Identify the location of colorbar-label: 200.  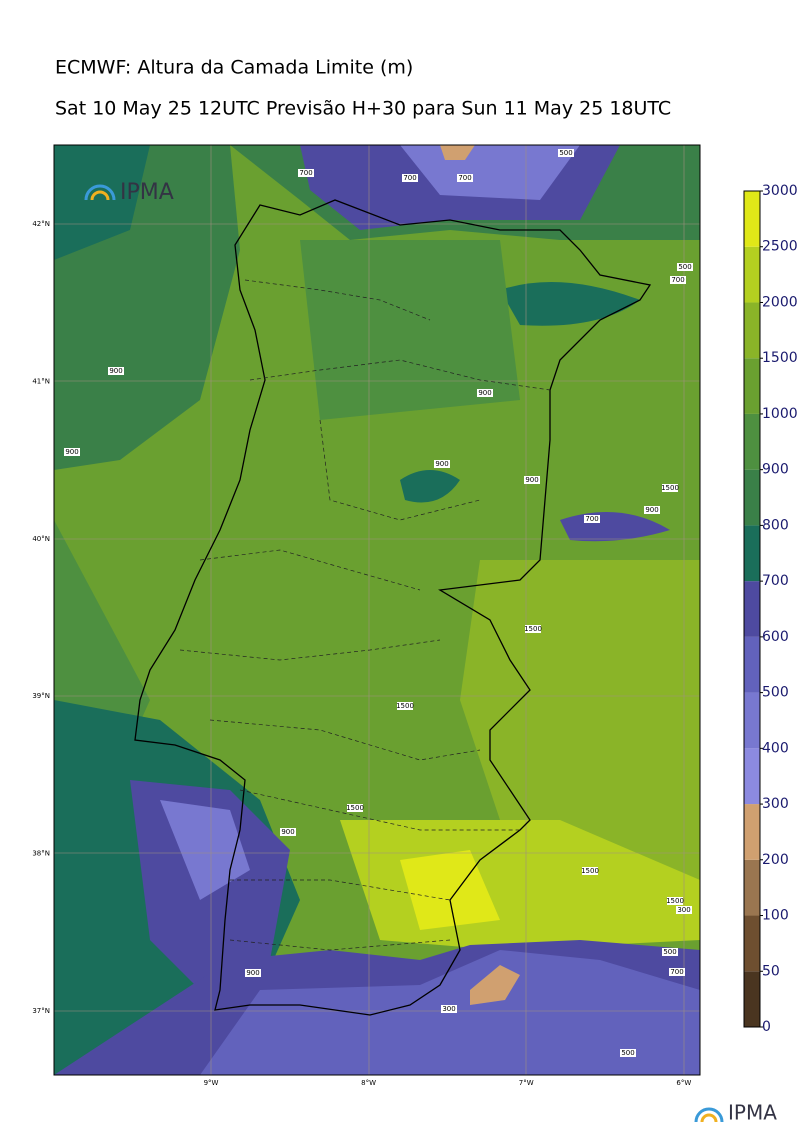
(775, 860).